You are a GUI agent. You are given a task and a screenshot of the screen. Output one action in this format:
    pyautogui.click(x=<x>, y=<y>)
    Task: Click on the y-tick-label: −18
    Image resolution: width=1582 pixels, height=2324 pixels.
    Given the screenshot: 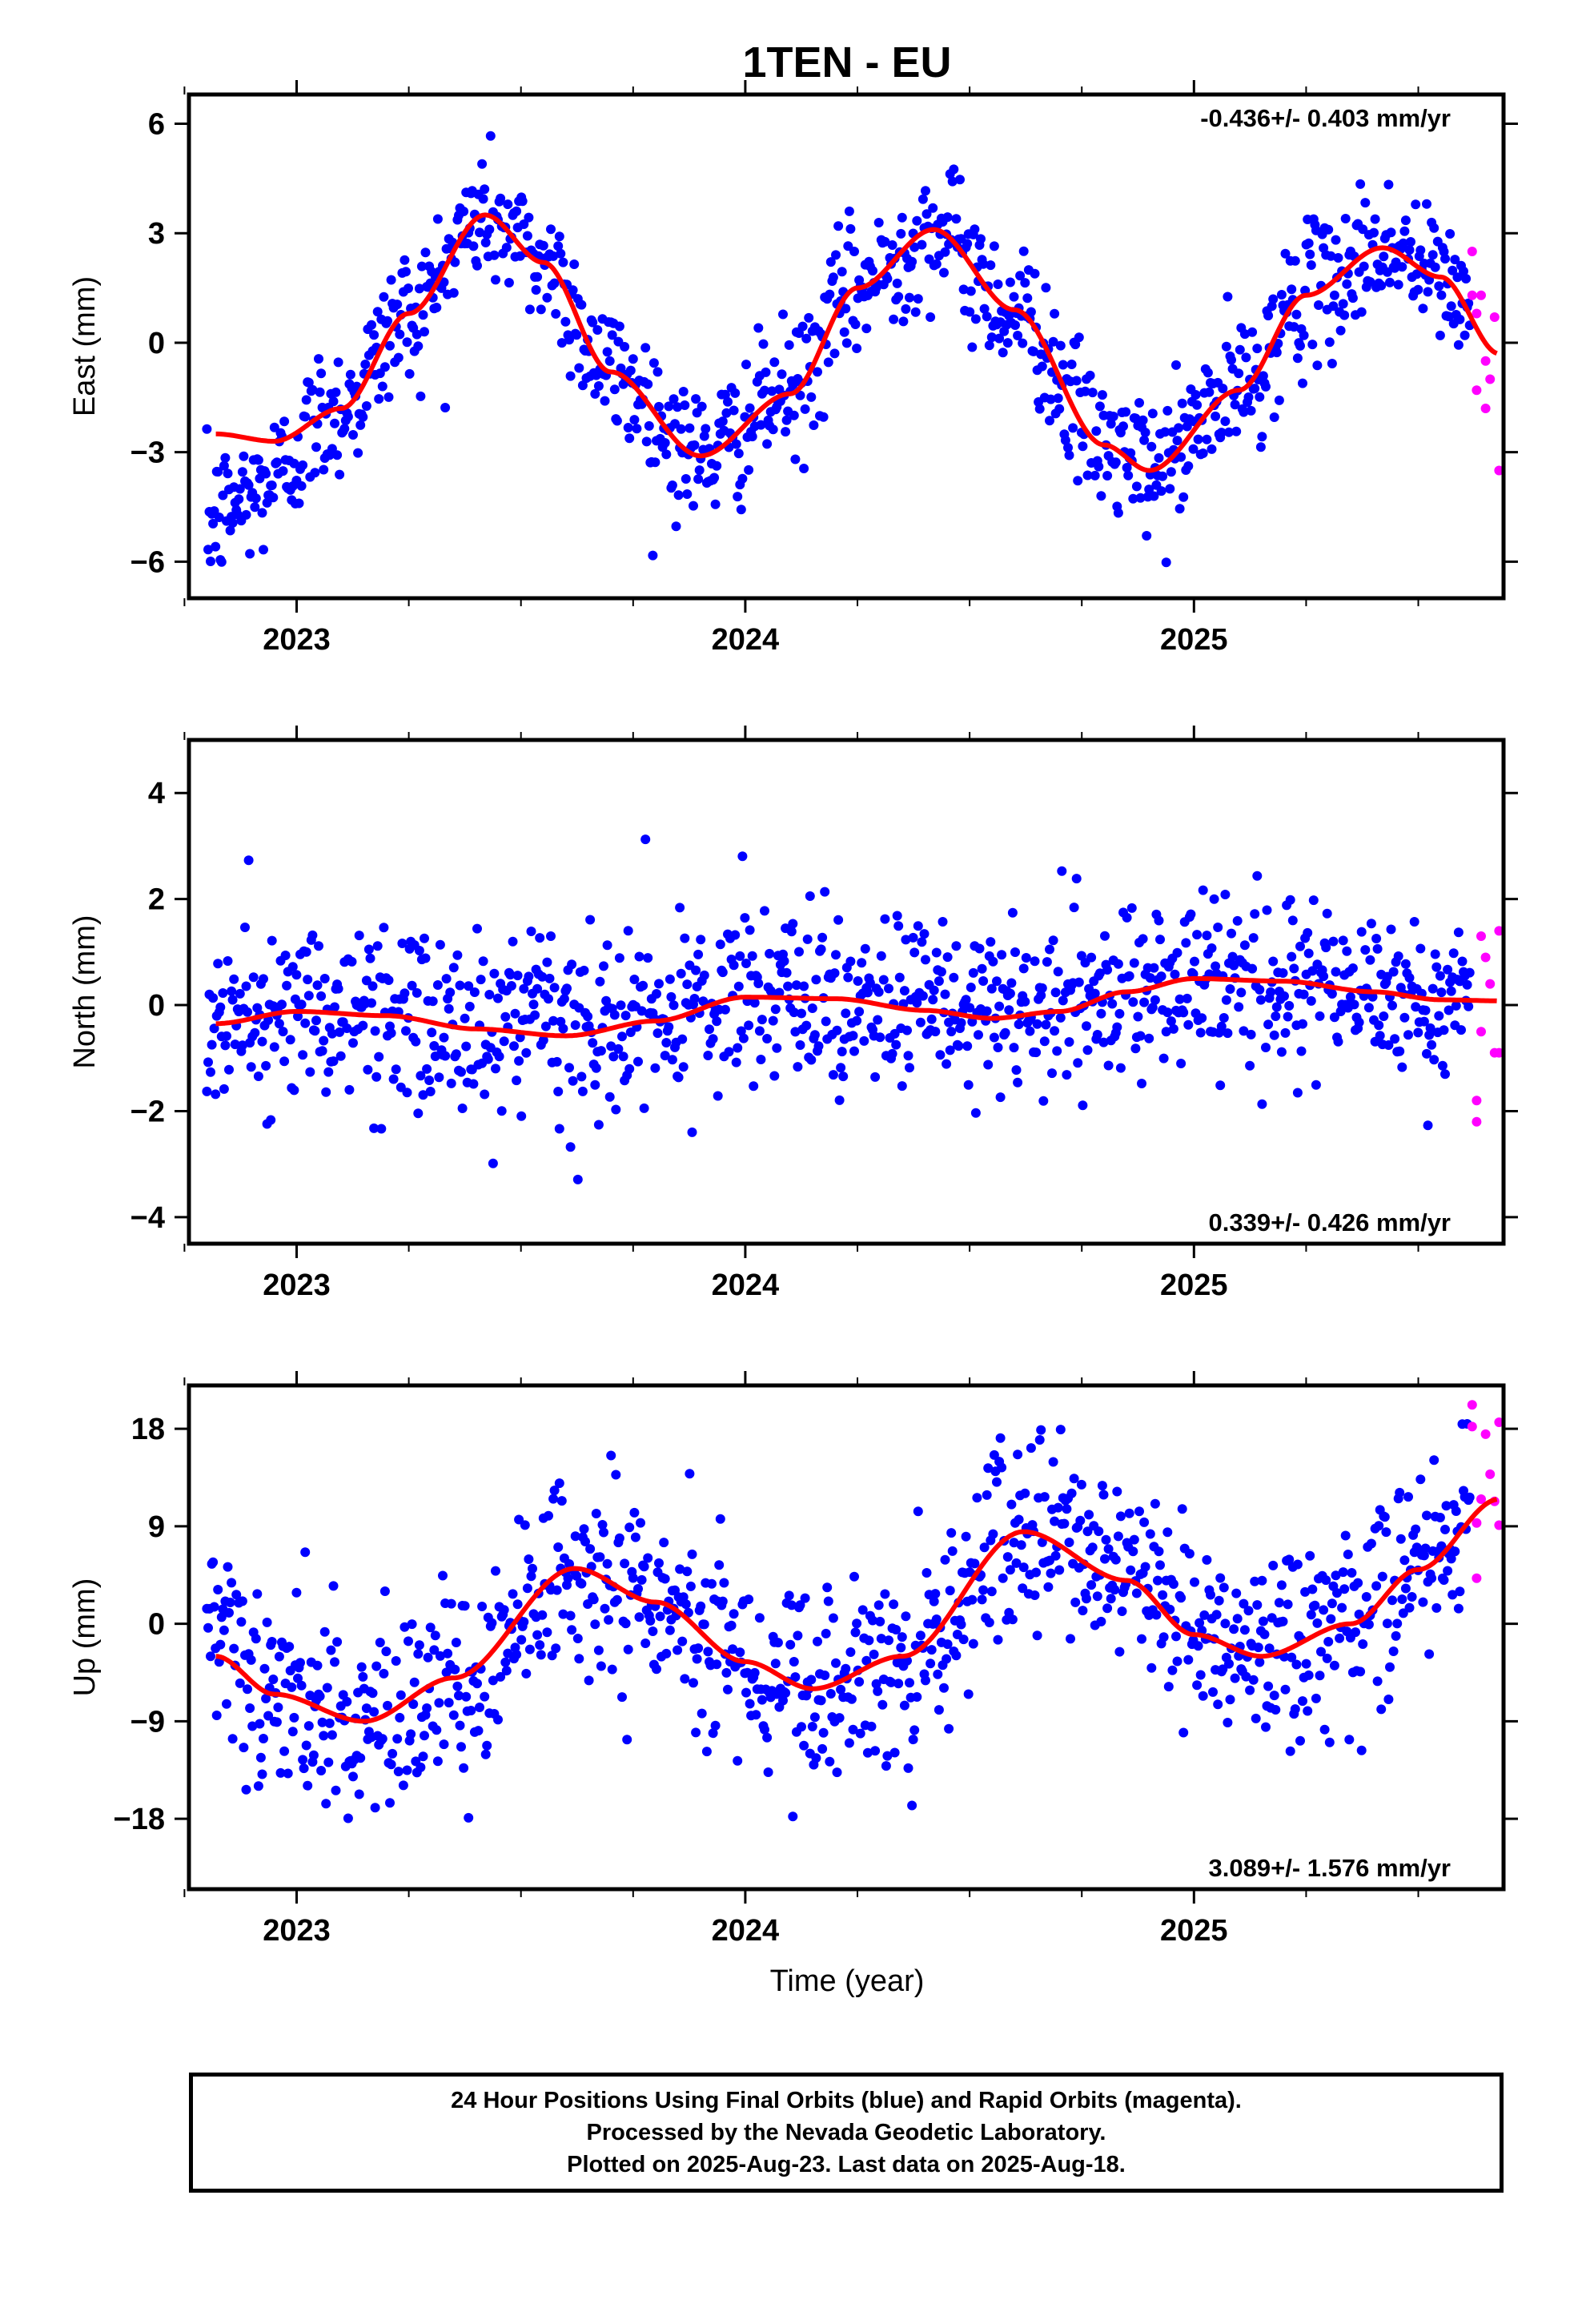 What is the action you would take?
    pyautogui.click(x=139, y=1819)
    